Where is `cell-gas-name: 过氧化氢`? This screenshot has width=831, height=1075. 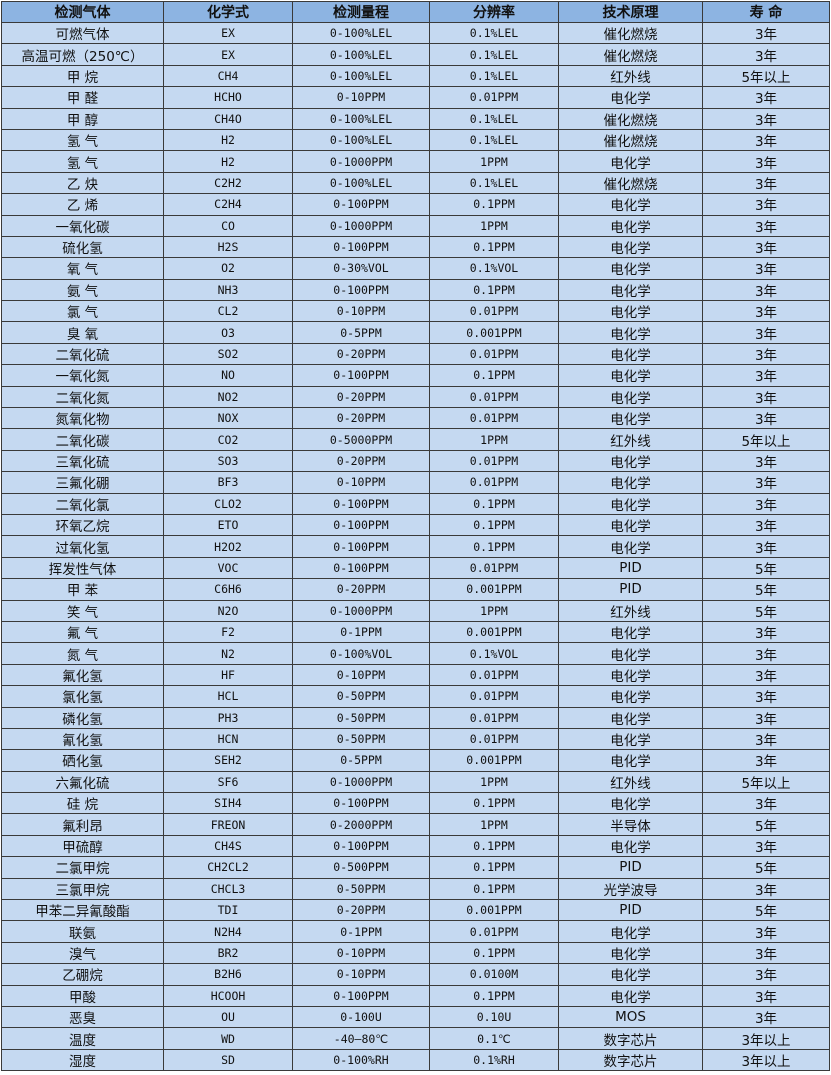
cell-gas-name: 过氧化氢 is located at coordinates (82, 546).